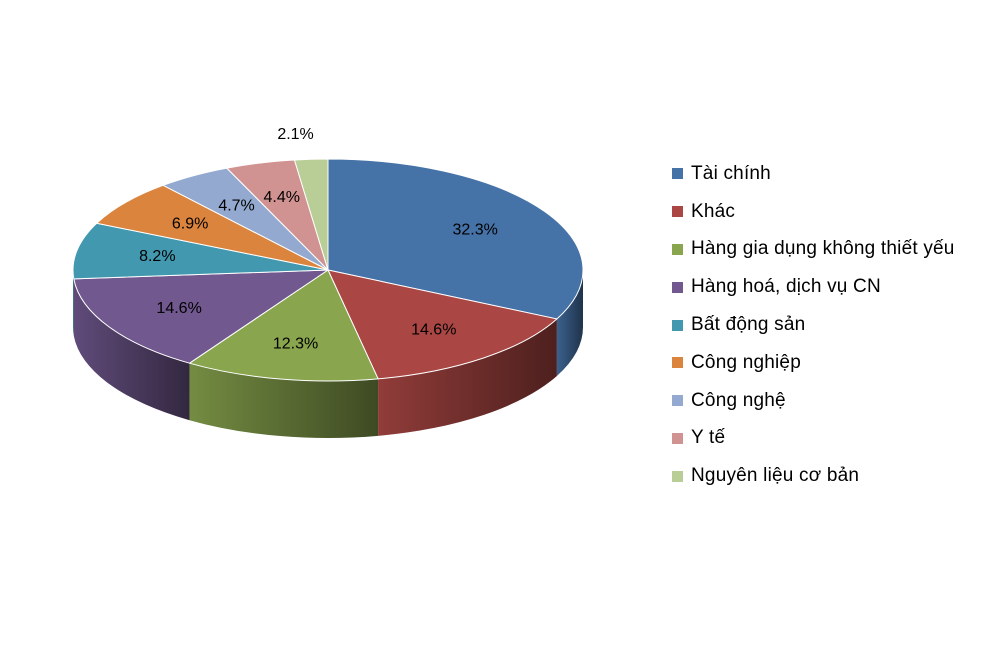 The image size is (994, 652). Describe the element at coordinates (823, 249) in the screenshot. I see `legend-label: Hàng gia dụng không thiết yếu` at that location.